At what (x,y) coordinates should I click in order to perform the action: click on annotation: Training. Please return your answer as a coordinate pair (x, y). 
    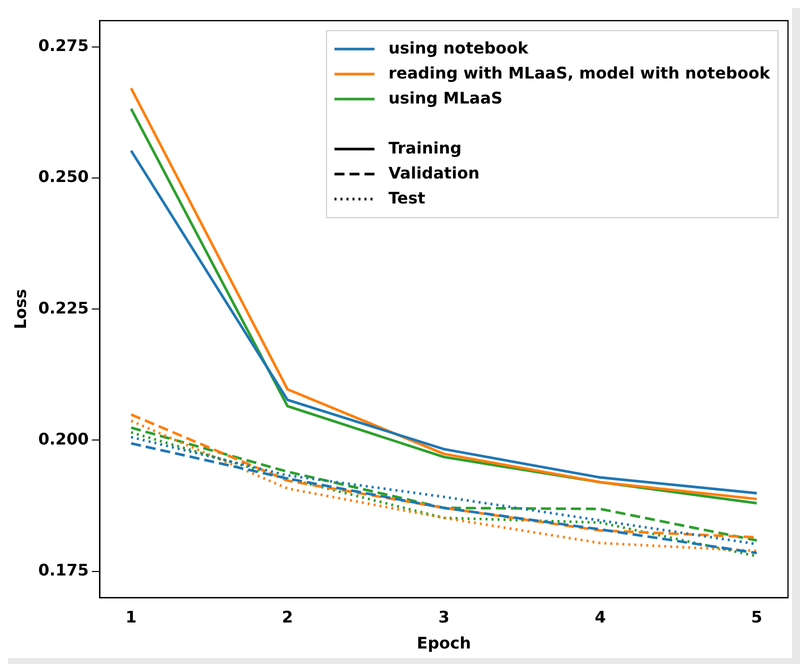
    Looking at the image, I should click on (425, 148).